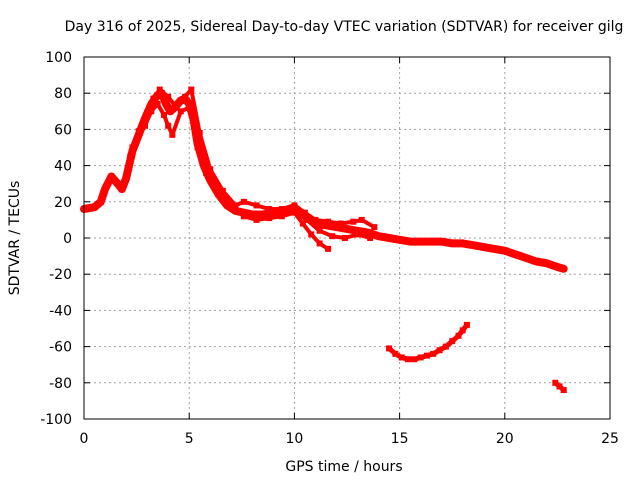 The height and width of the screenshot is (480, 640). What do you see at coordinates (67, 239) in the screenshot?
I see `y-tick-label: 0` at bounding box center [67, 239].